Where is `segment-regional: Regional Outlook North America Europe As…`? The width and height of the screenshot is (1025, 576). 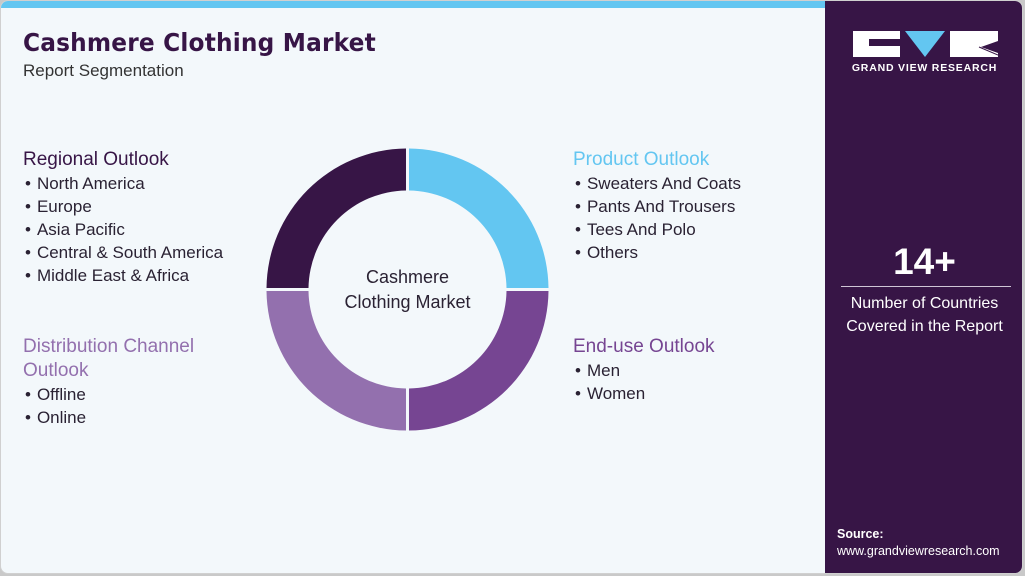
segment-regional: Regional Outlook North America Europe As… is located at coordinates (123, 217).